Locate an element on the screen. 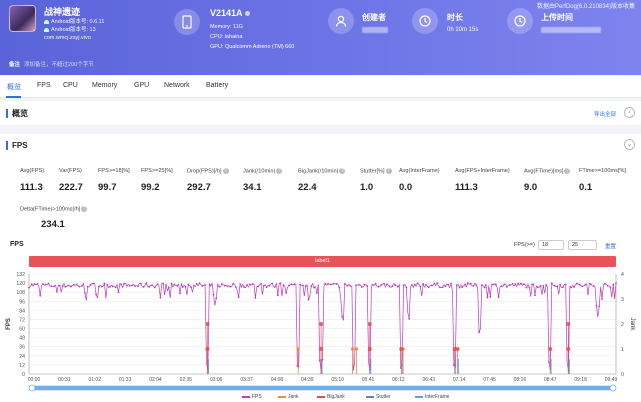 The width and height of the screenshot is (641, 402). remark-input: 添加备注，不超过200个字节 is located at coordinates (59, 65).